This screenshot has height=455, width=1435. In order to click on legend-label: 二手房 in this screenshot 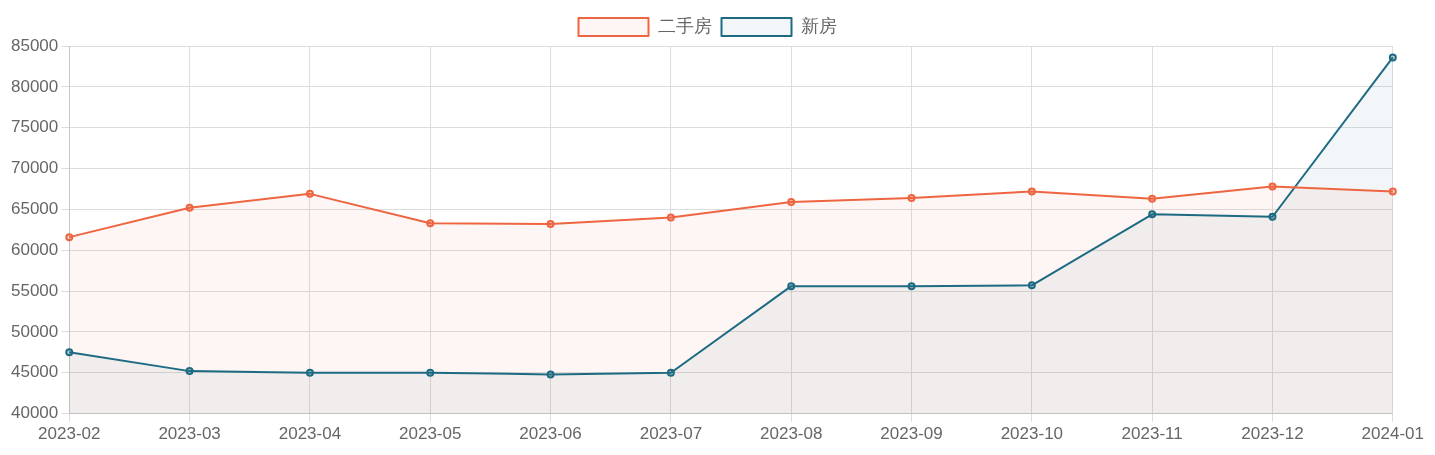, I will do `click(684, 25)`.